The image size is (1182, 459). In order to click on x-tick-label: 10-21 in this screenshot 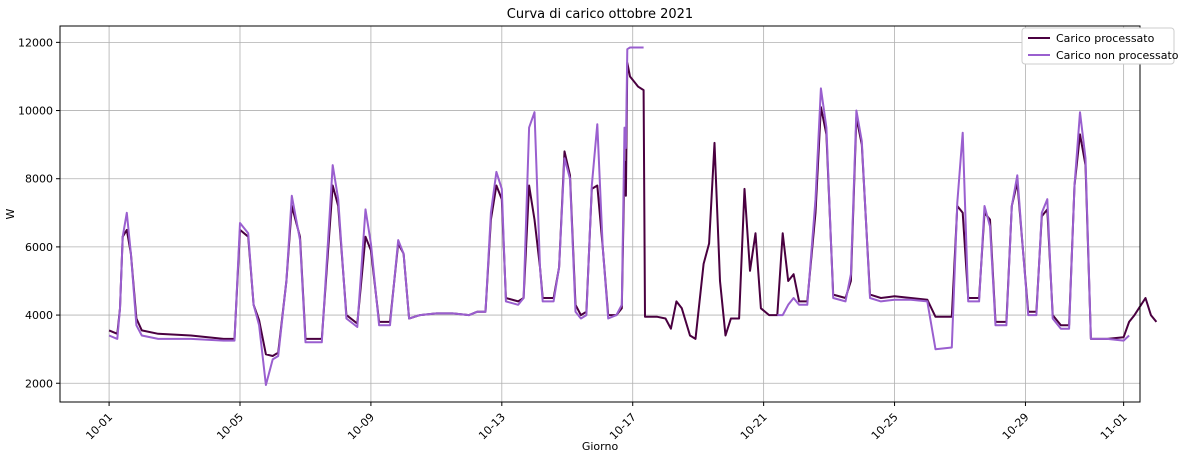, I will do `click(754, 427)`.